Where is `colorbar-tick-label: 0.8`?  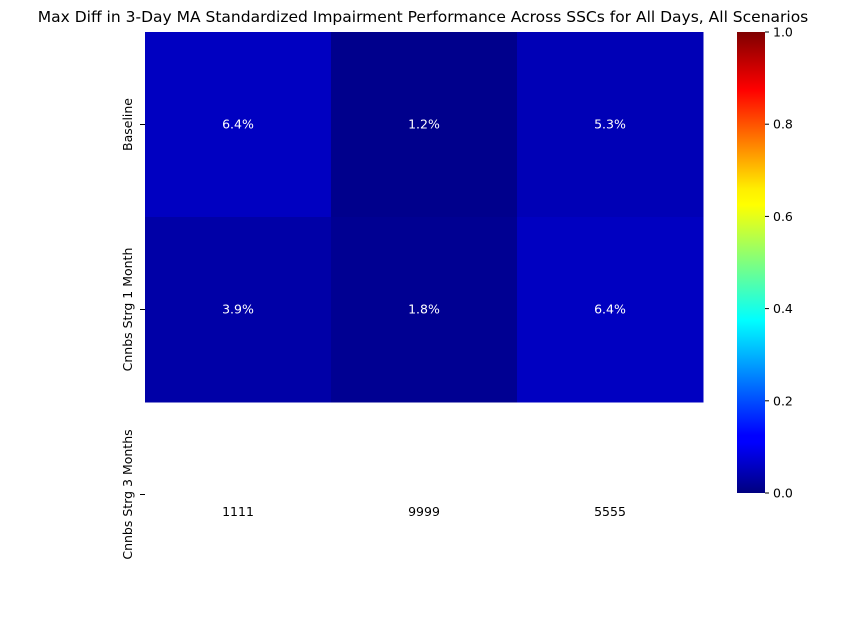 colorbar-tick-label: 0.8 is located at coordinates (783, 124).